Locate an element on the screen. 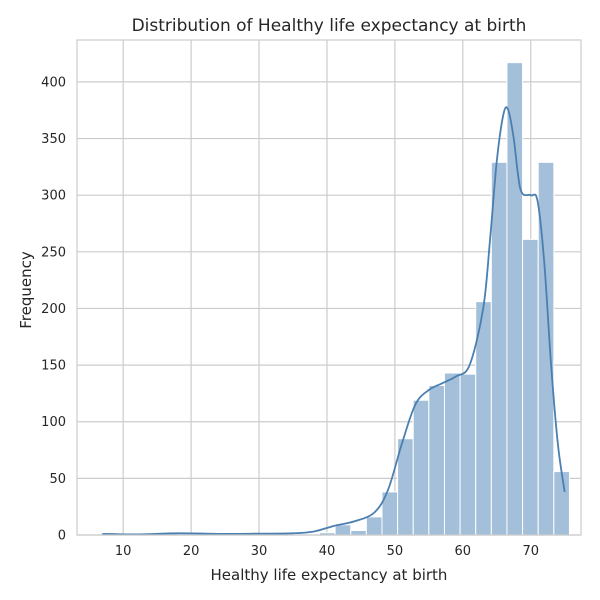  x-tick-label-0: 10 is located at coordinates (123, 551).